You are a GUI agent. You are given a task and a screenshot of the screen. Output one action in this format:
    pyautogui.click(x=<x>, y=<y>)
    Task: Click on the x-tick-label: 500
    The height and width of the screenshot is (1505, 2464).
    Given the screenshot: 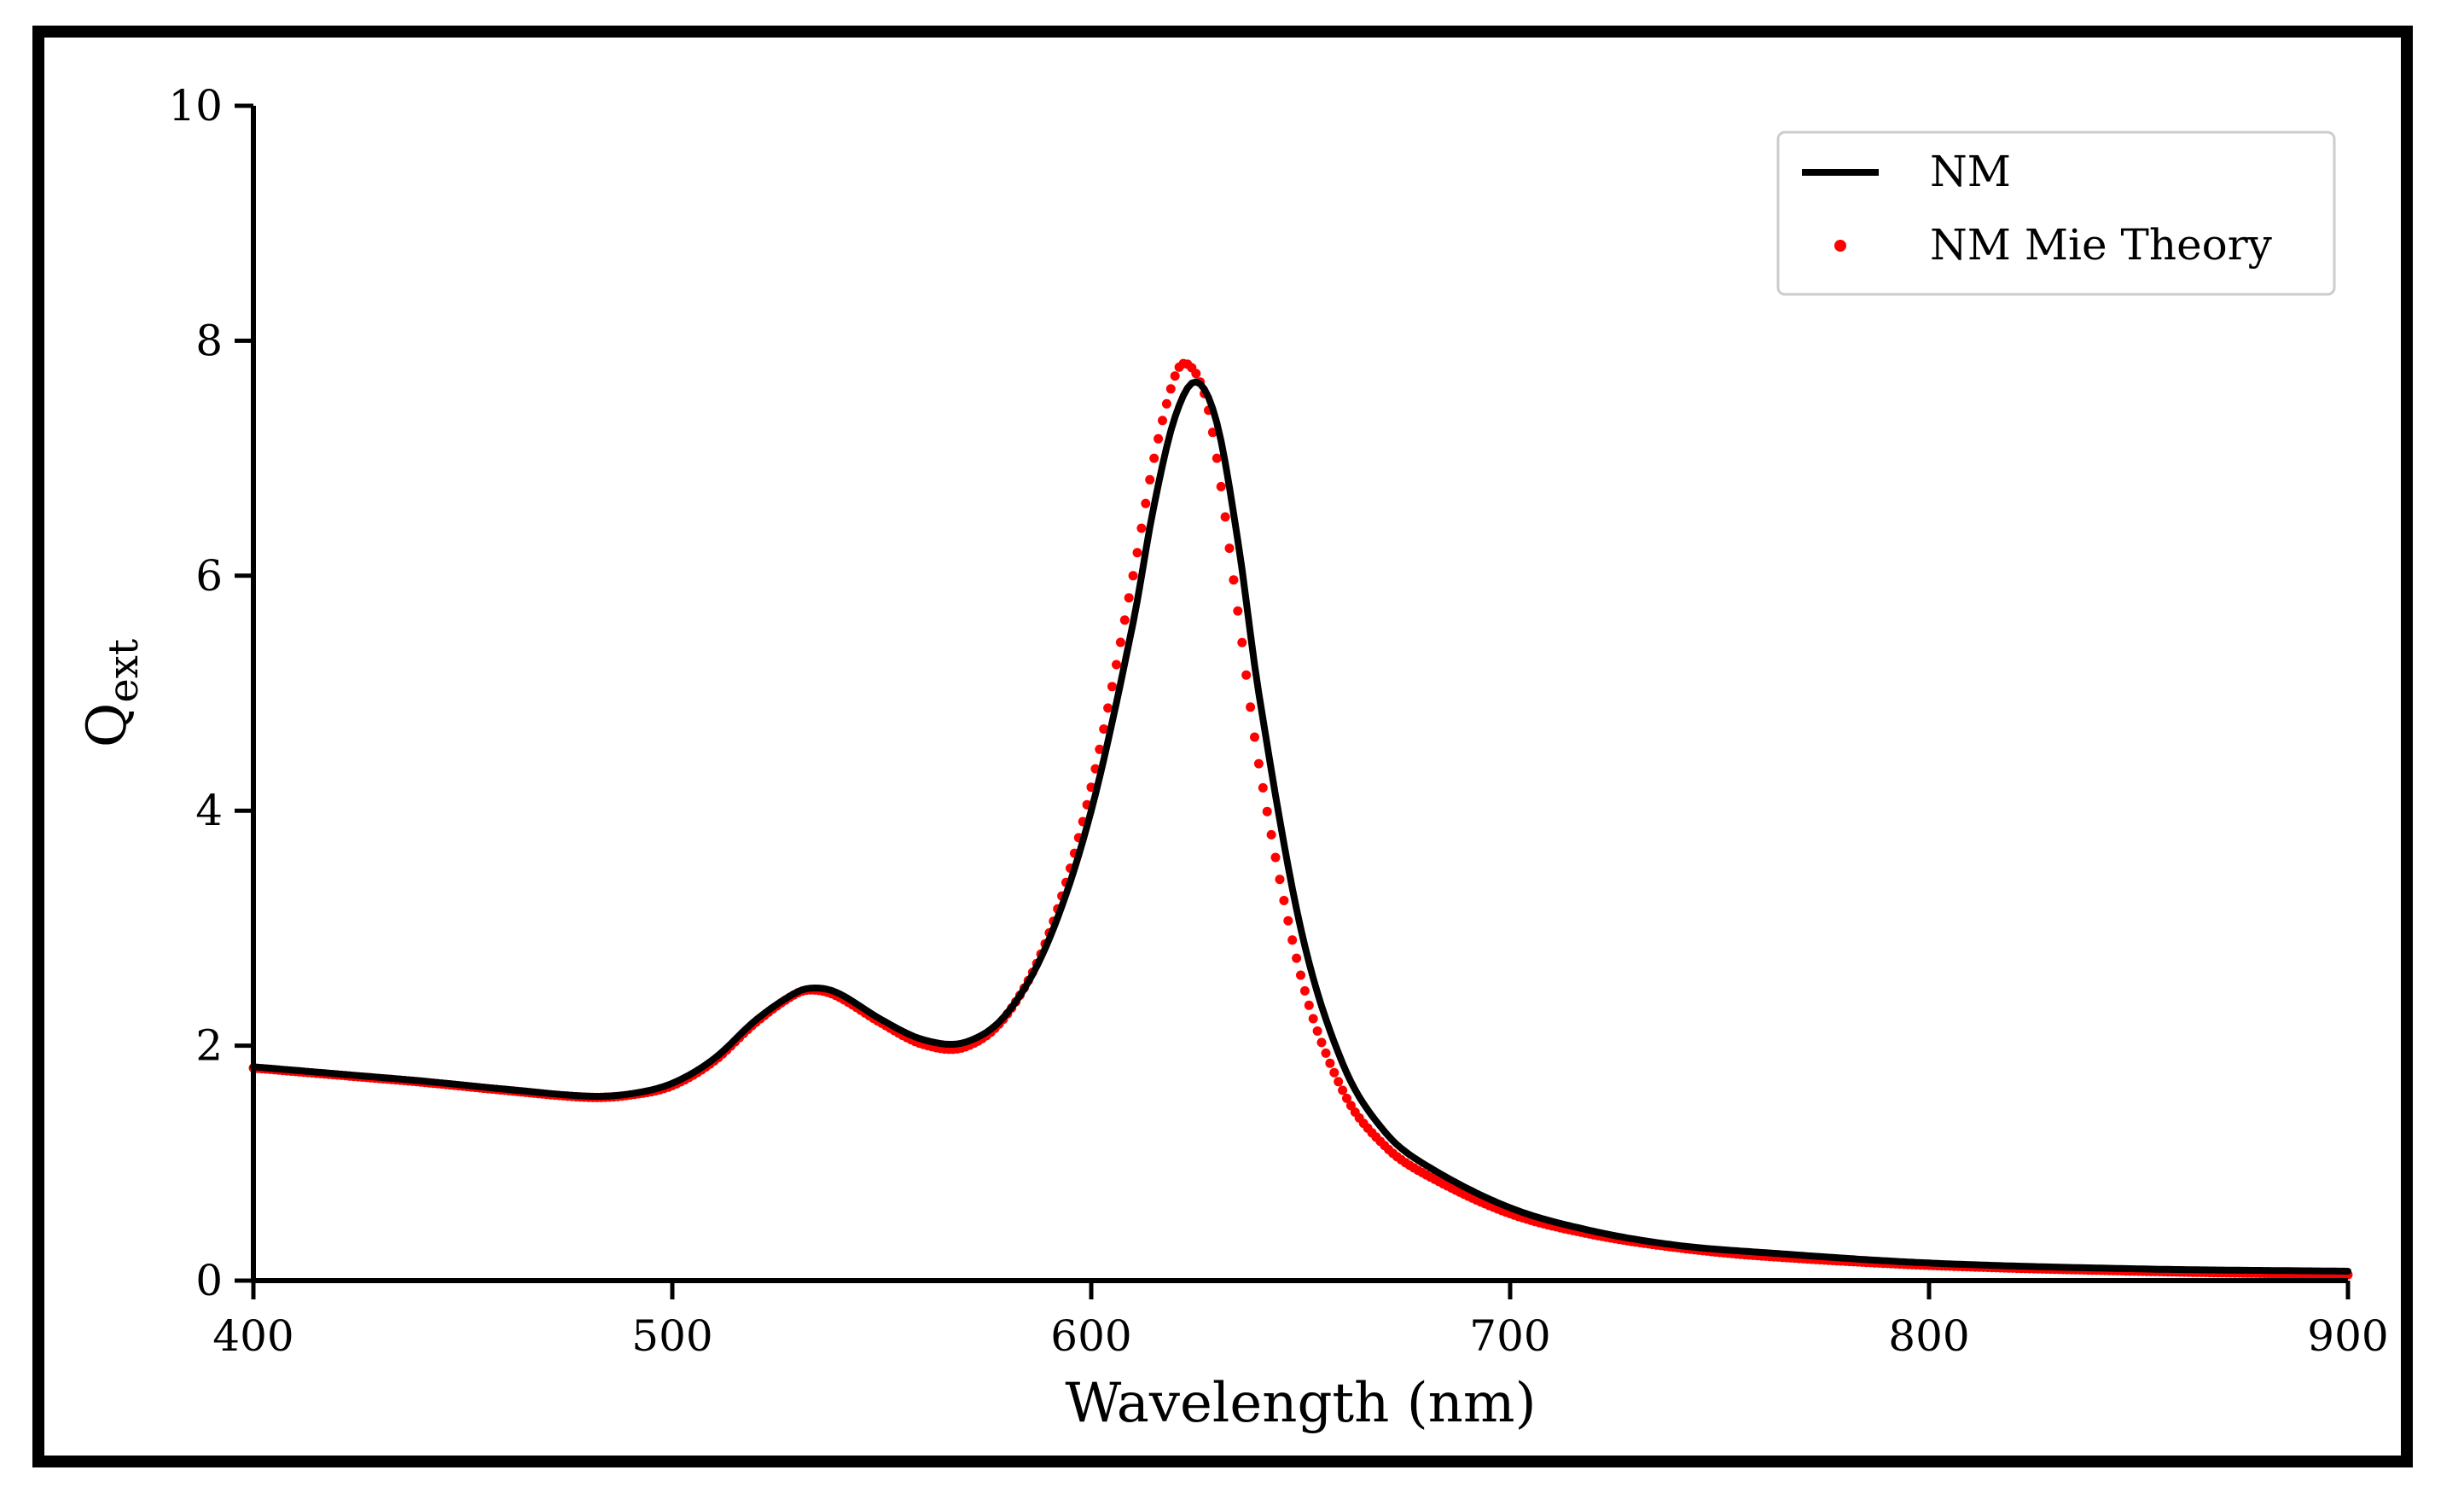 What is the action you would take?
    pyautogui.click(x=671, y=1336)
    